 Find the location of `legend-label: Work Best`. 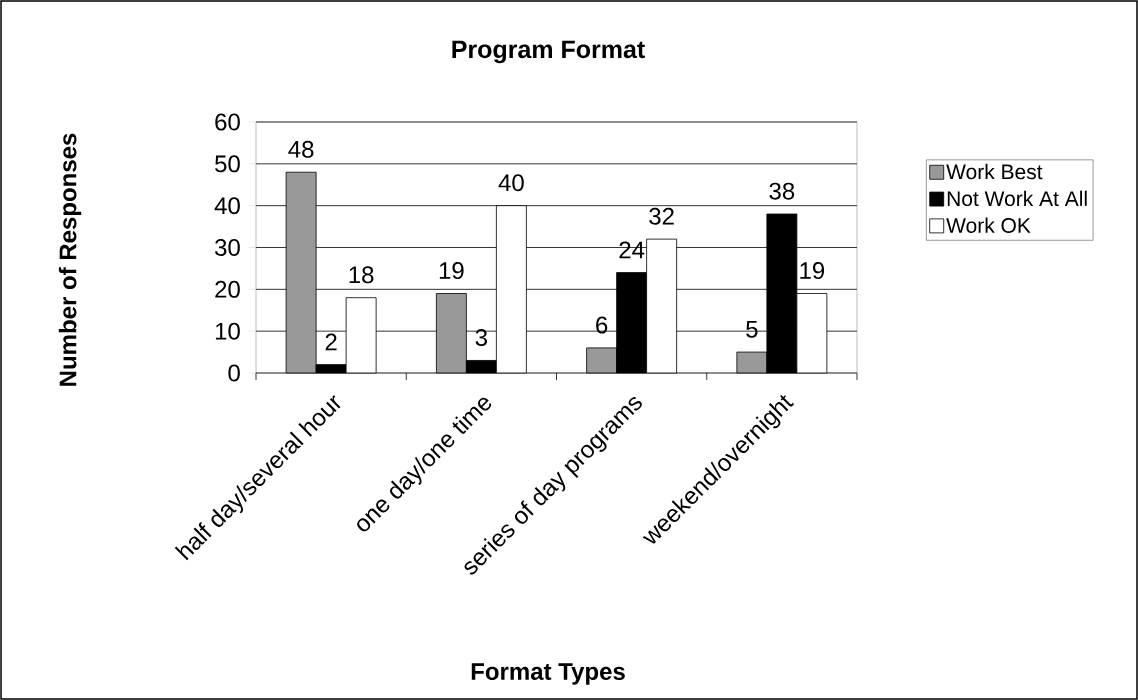

legend-label: Work Best is located at coordinates (994, 171).